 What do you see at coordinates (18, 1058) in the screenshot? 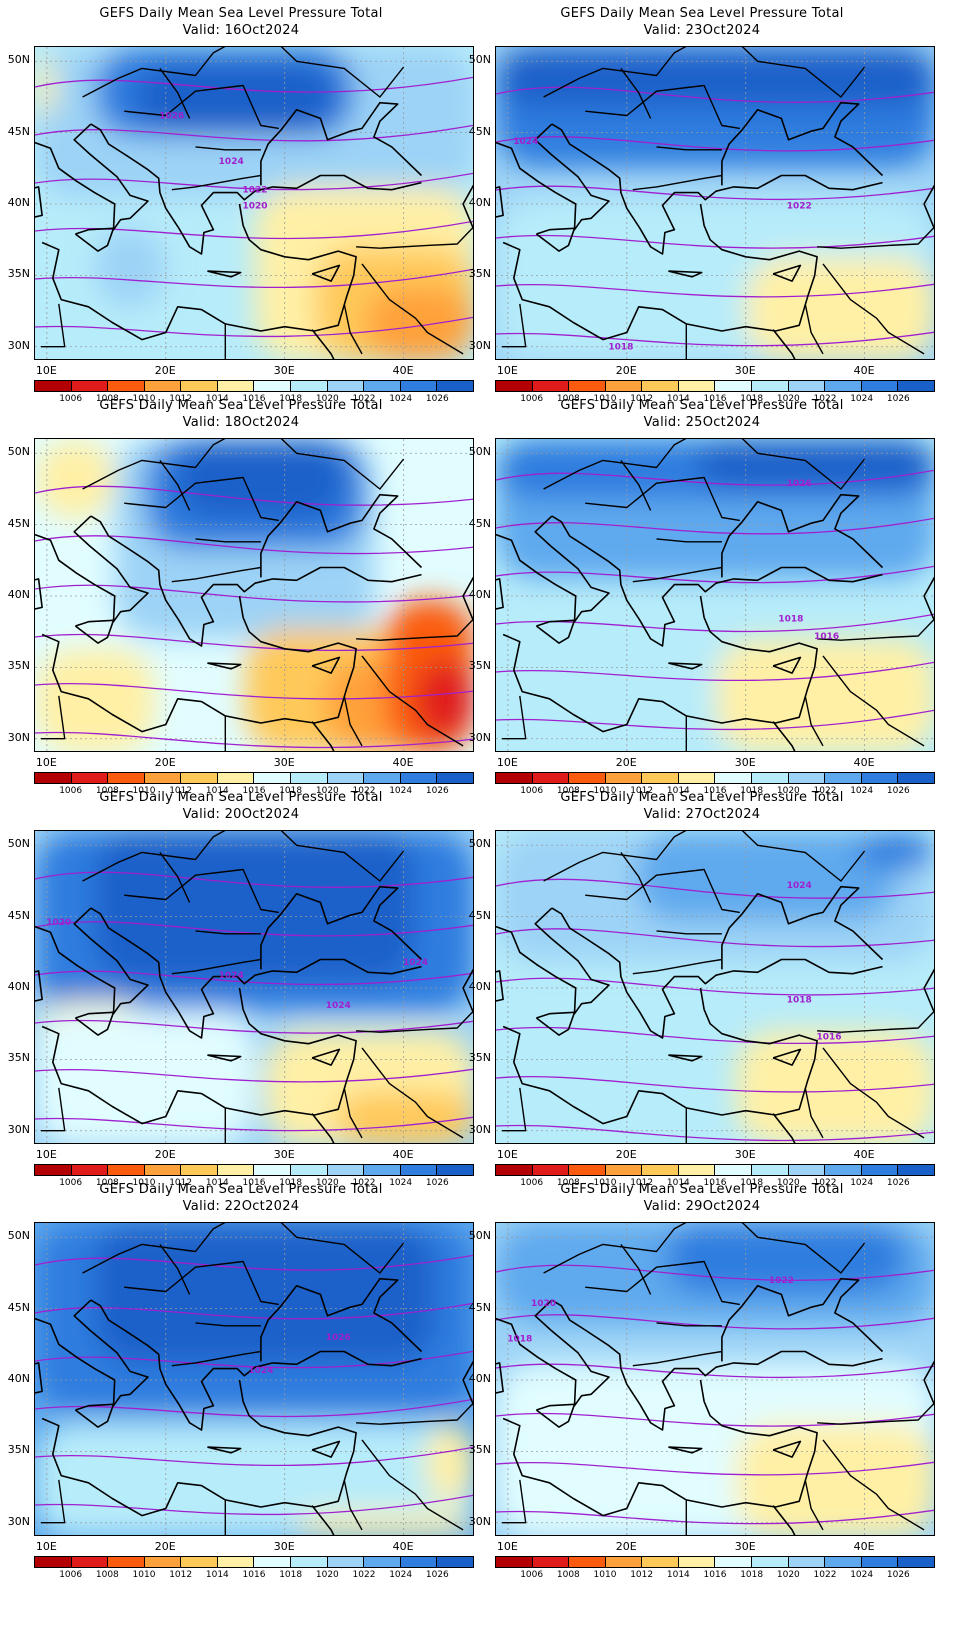
I see `latitude-label: 35N` at bounding box center [18, 1058].